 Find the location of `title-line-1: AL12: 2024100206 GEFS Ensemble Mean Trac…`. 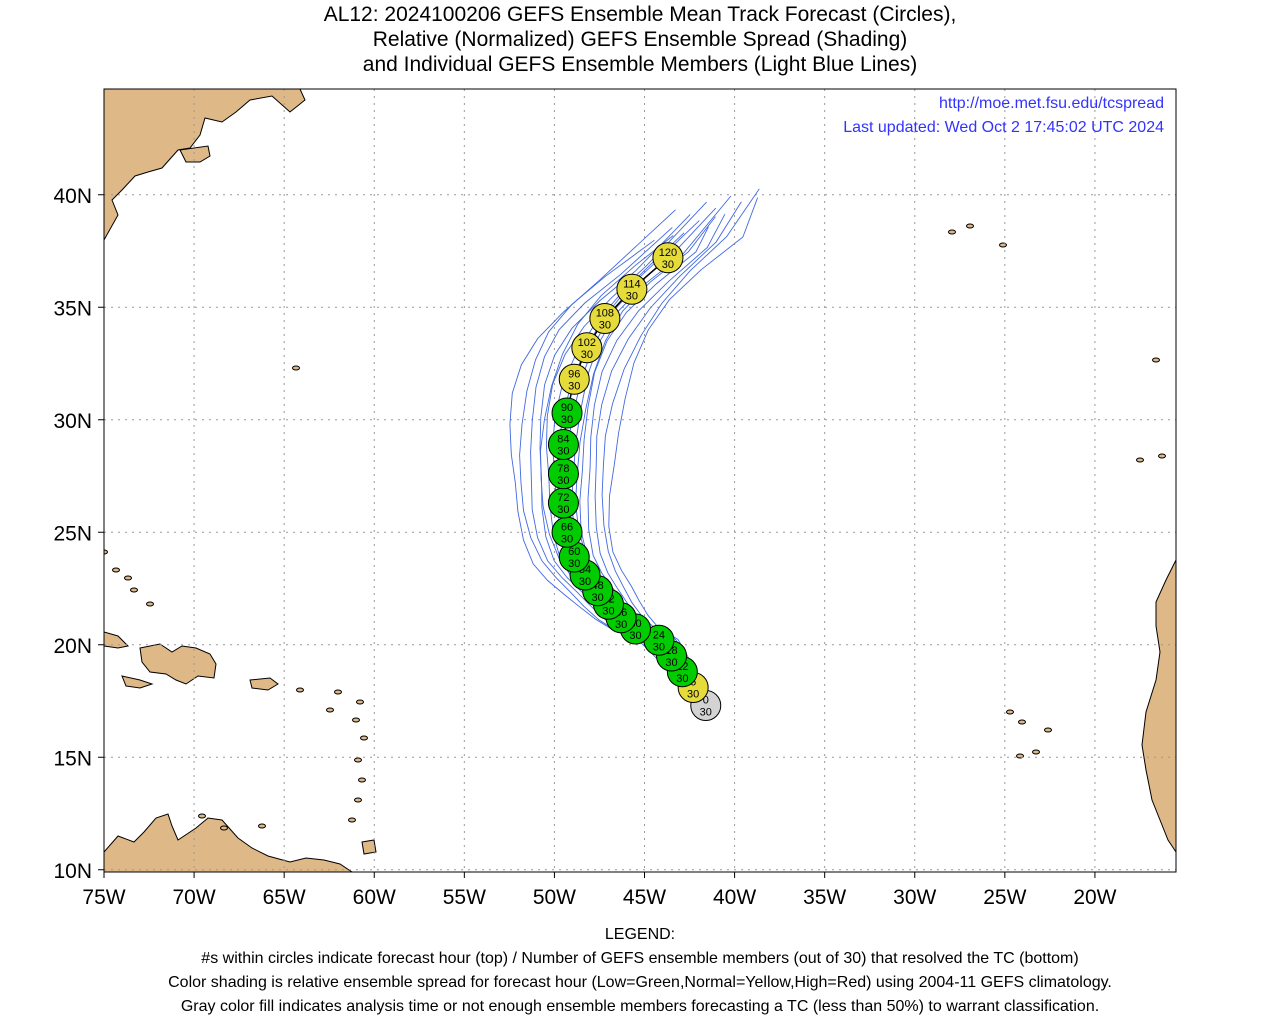

title-line-1: AL12: 2024100206 GEFS Ensemble Mean Trac… is located at coordinates (640, 14).